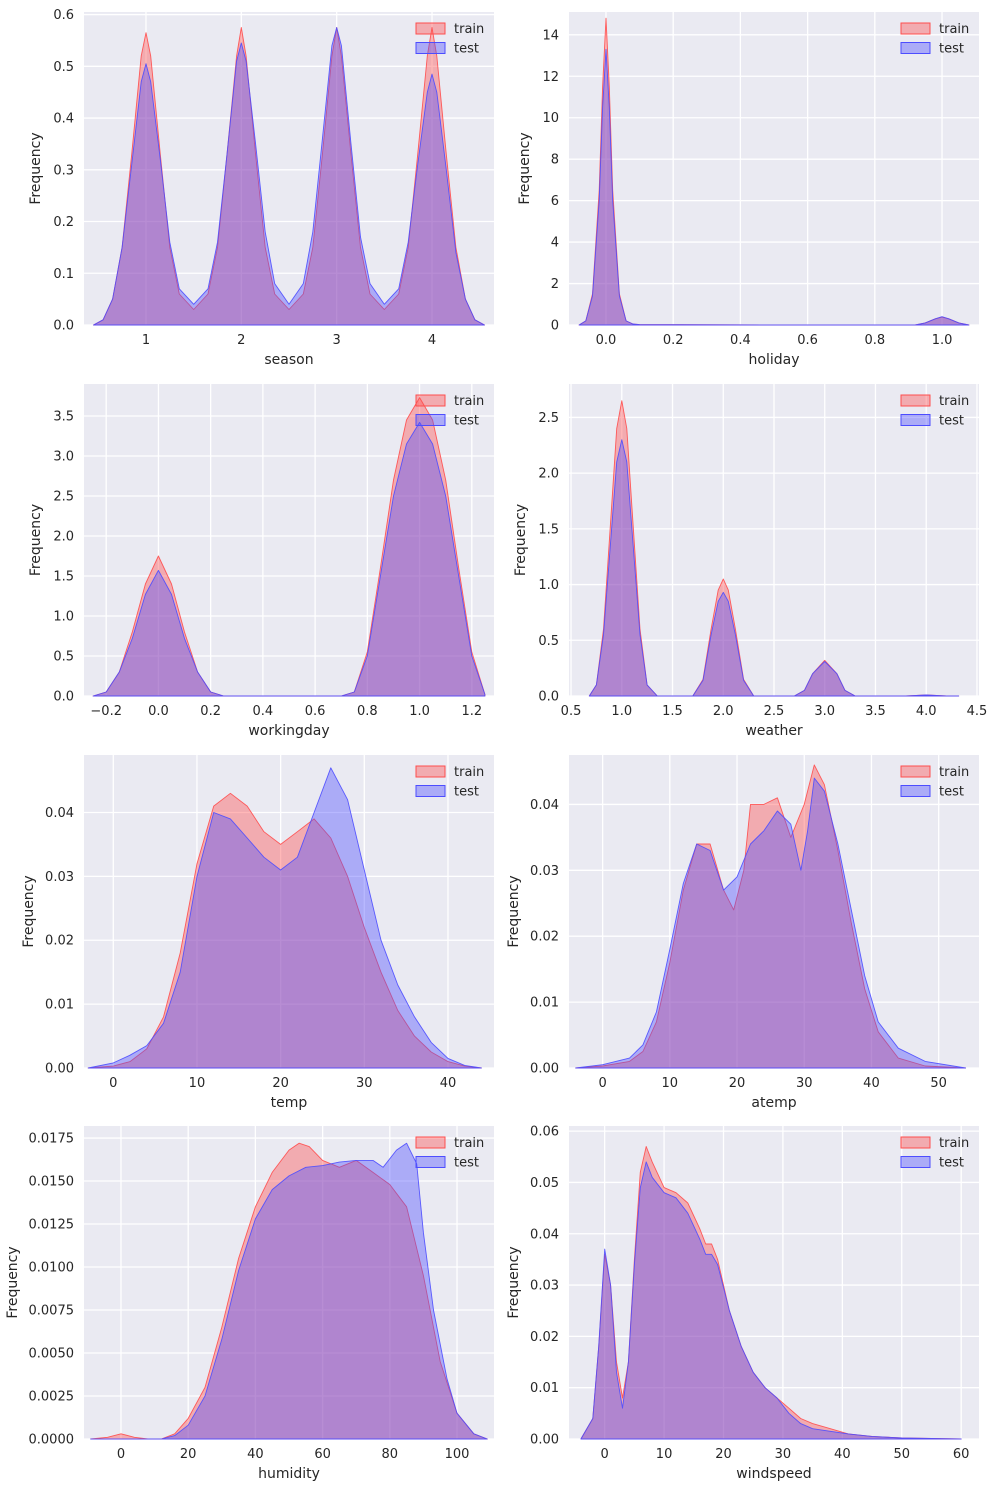  Describe the element at coordinates (550, 35) in the screenshot. I see `y-tick-label: 14` at that location.